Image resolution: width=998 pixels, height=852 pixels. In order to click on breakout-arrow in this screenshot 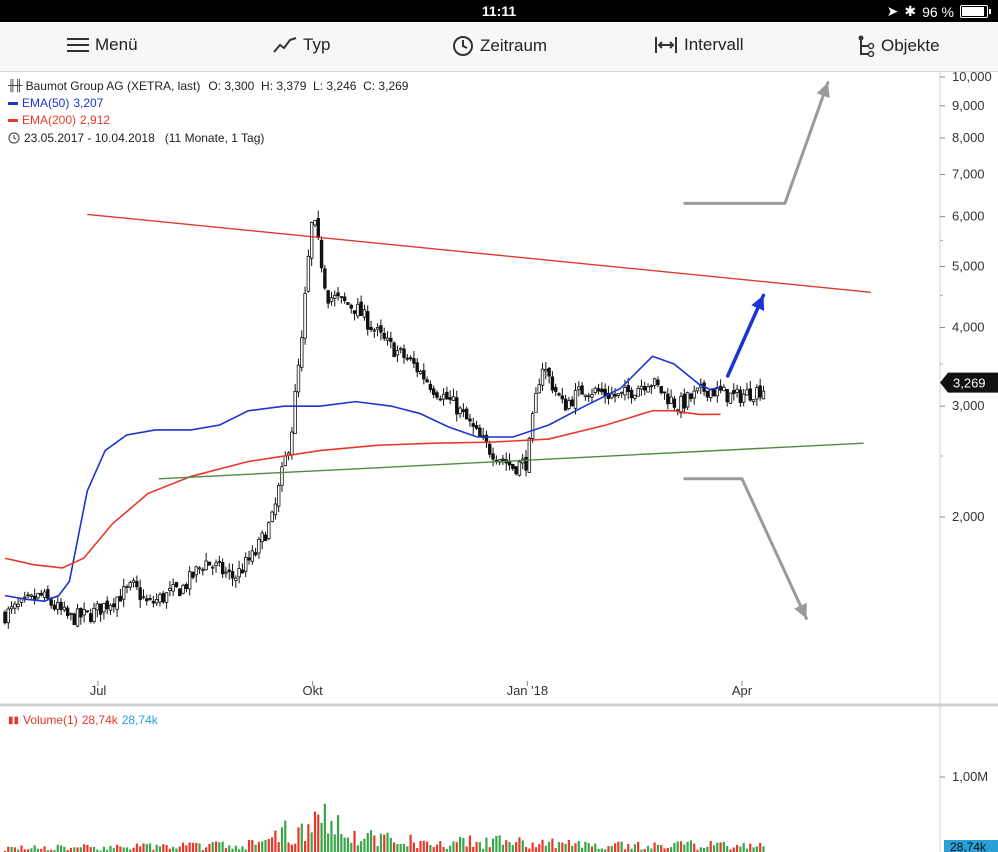, I will do `click(745, 335)`.